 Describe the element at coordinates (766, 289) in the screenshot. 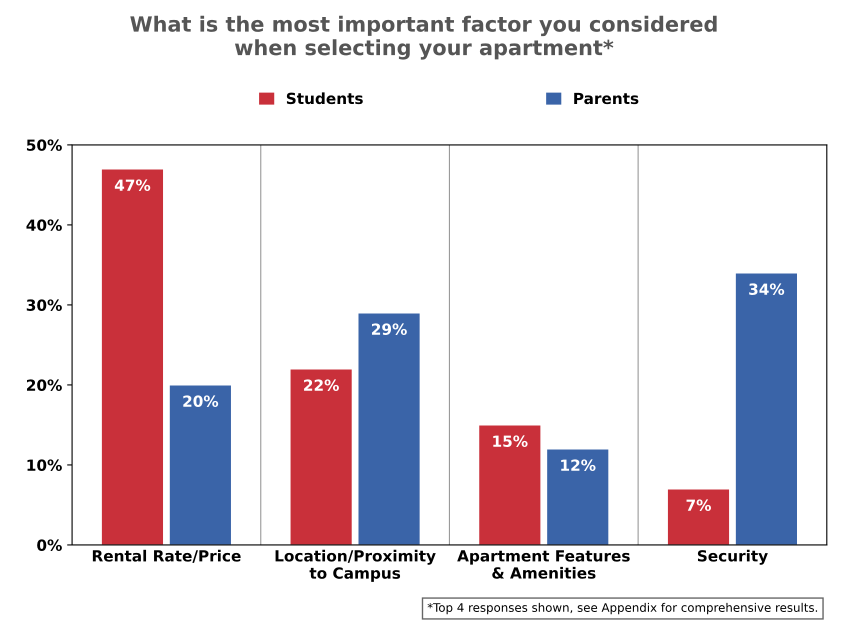

I see `data-label: 34%` at that location.